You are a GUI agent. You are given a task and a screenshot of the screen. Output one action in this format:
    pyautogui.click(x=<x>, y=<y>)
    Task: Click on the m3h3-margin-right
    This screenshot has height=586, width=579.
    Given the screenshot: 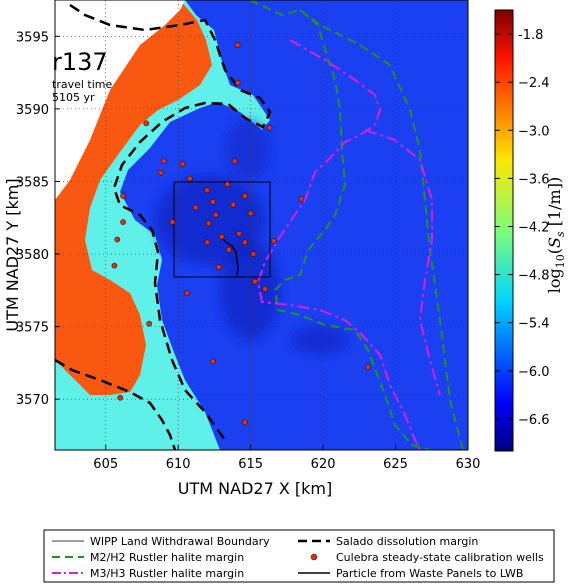 What is the action you would take?
    pyautogui.click(x=402, y=262)
    